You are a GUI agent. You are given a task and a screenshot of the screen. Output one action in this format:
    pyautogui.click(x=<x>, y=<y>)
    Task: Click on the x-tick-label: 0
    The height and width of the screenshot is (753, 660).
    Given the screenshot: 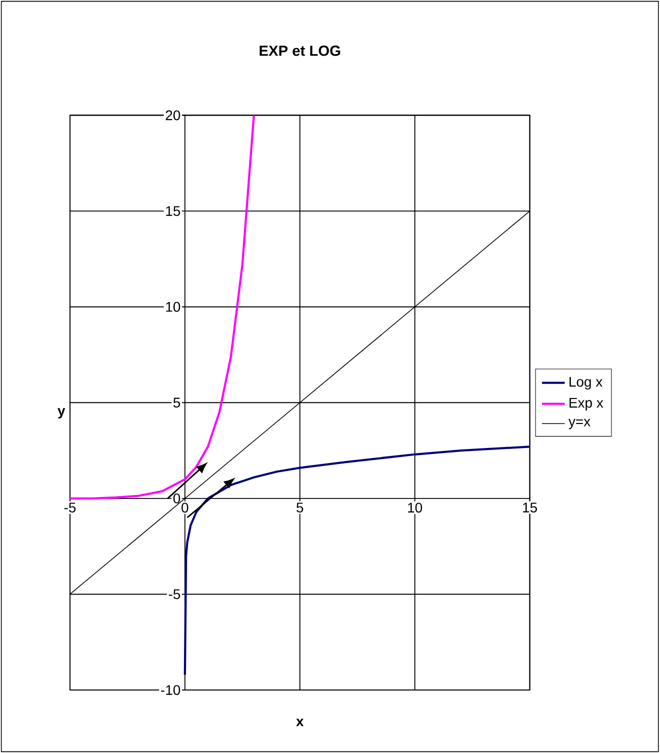 What is the action you would take?
    pyautogui.click(x=185, y=507)
    